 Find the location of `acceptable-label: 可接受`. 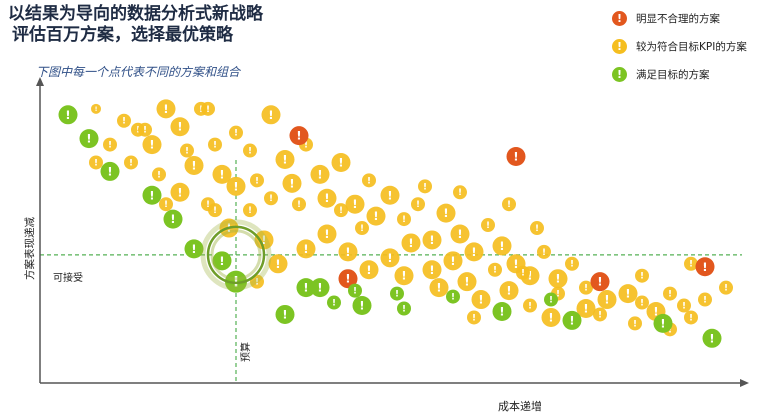

acceptable-label: 可接受 is located at coordinates (68, 277).